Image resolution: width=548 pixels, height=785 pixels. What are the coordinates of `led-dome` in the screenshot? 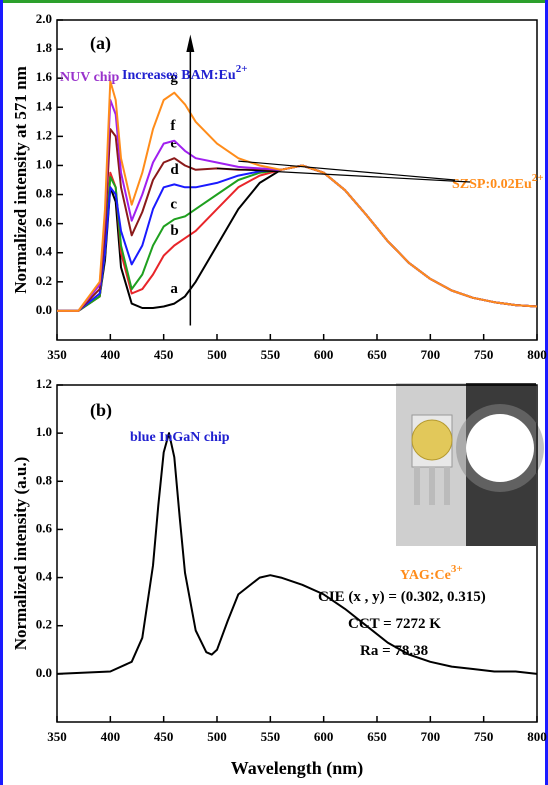 It's located at (432, 440).